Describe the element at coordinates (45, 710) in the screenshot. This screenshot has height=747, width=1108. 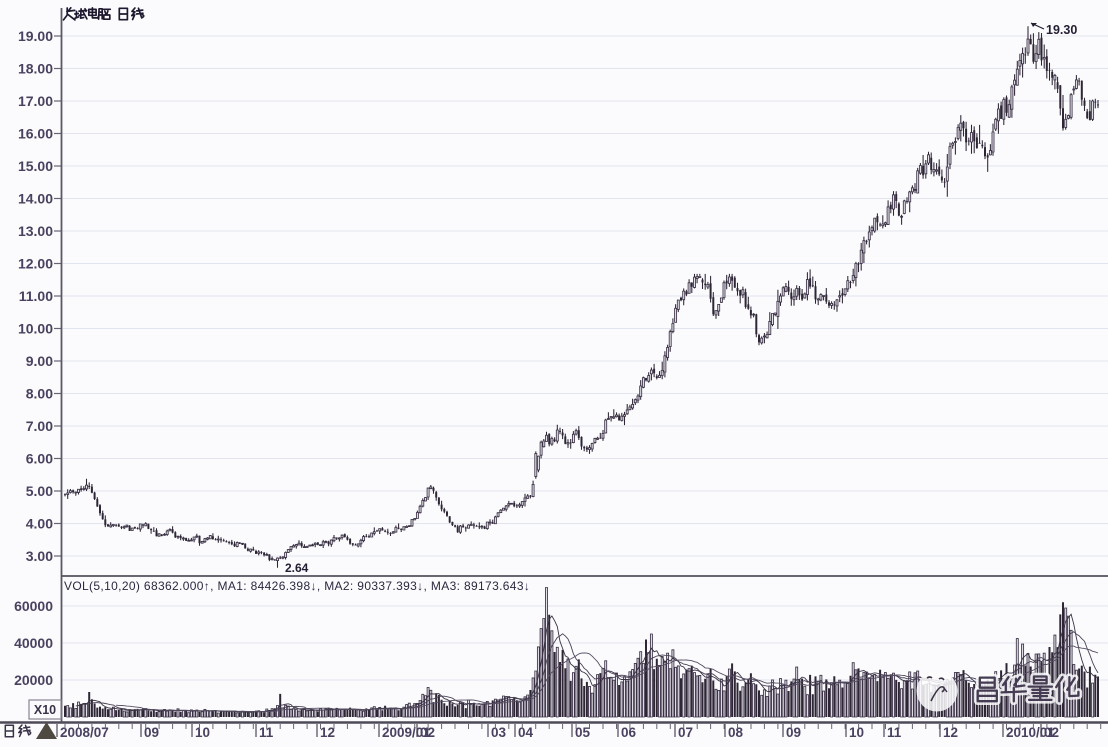
I see `svg-text: X10` at that location.